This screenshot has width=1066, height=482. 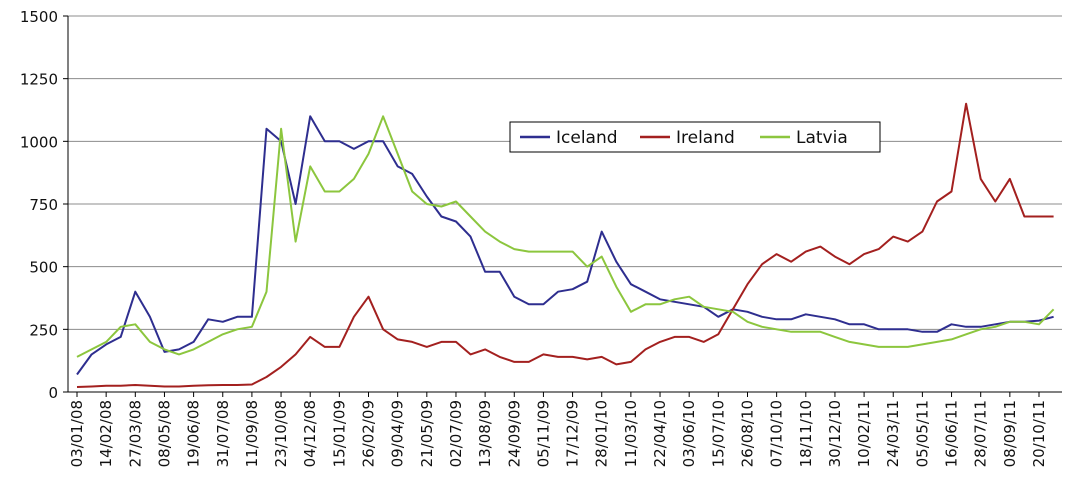 What do you see at coordinates (369, 433) in the screenshot?
I see `x-tick-label: 26/02/09` at bounding box center [369, 433].